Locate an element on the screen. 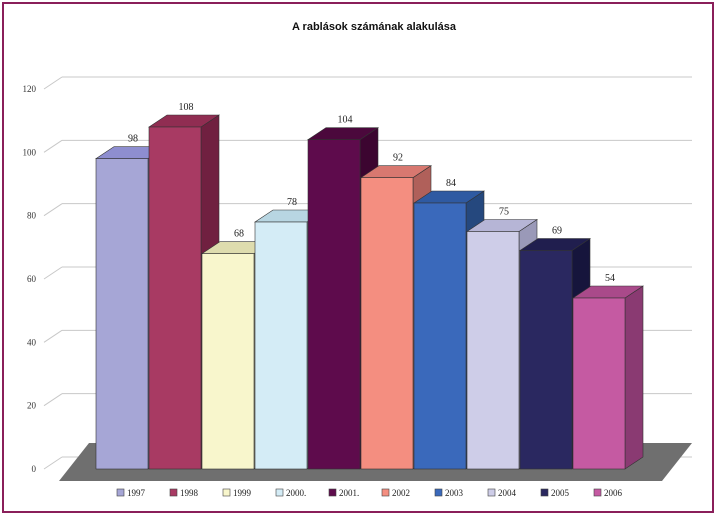 The image size is (716, 515). legend-label: 2000. is located at coordinates (296, 493).